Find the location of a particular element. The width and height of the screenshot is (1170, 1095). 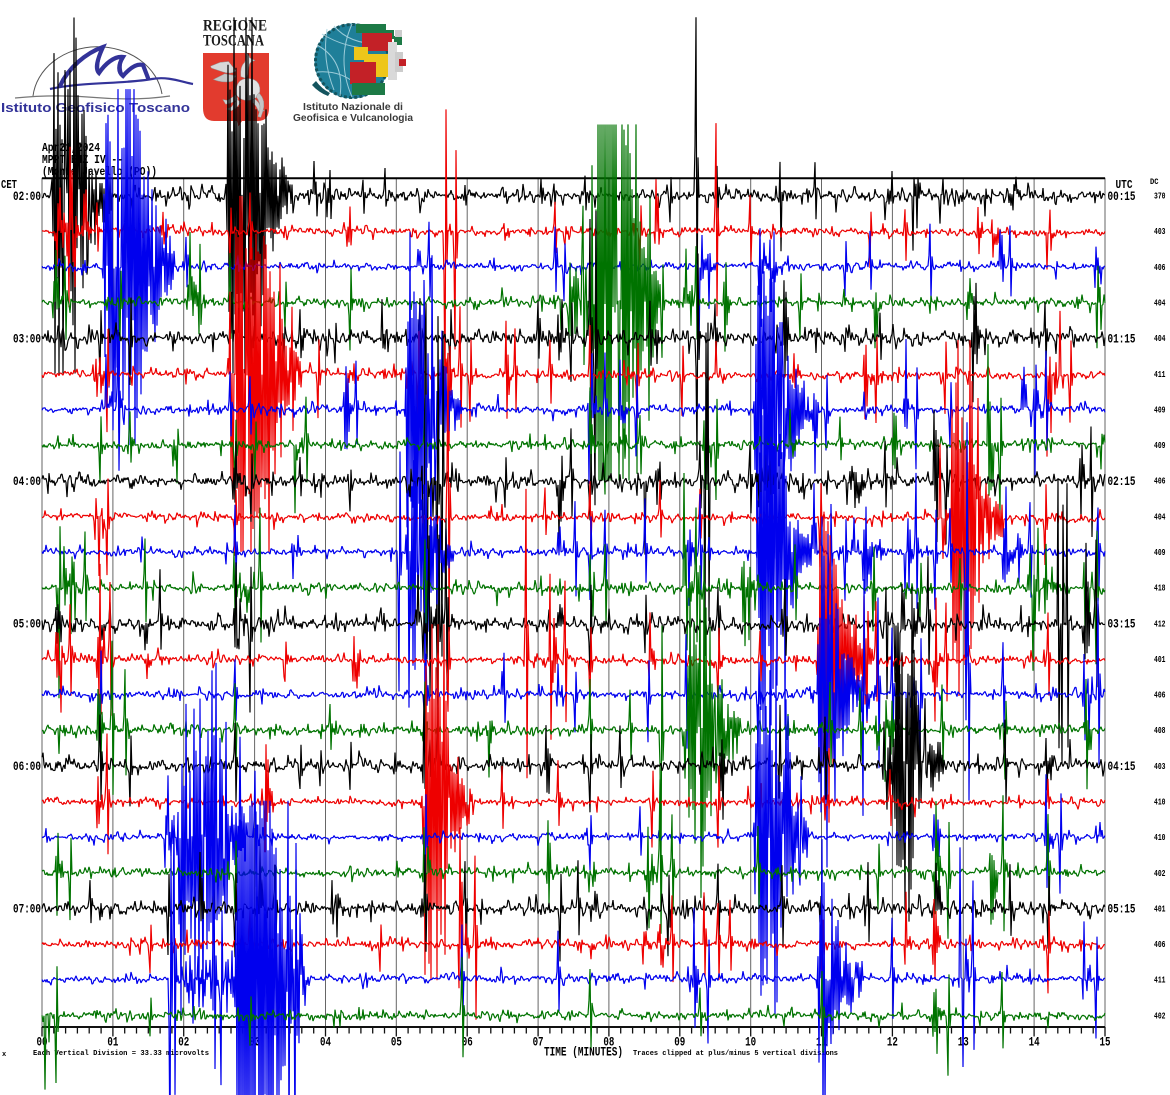

svg-text: 06:00 is located at coordinates (27, 766).